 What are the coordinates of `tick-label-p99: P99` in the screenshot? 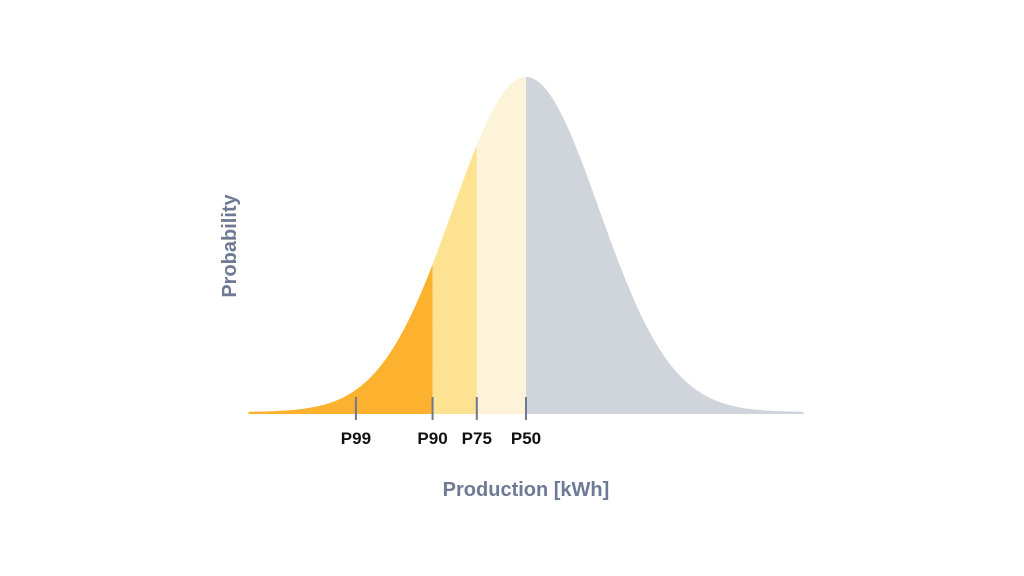 It's located at (356, 438).